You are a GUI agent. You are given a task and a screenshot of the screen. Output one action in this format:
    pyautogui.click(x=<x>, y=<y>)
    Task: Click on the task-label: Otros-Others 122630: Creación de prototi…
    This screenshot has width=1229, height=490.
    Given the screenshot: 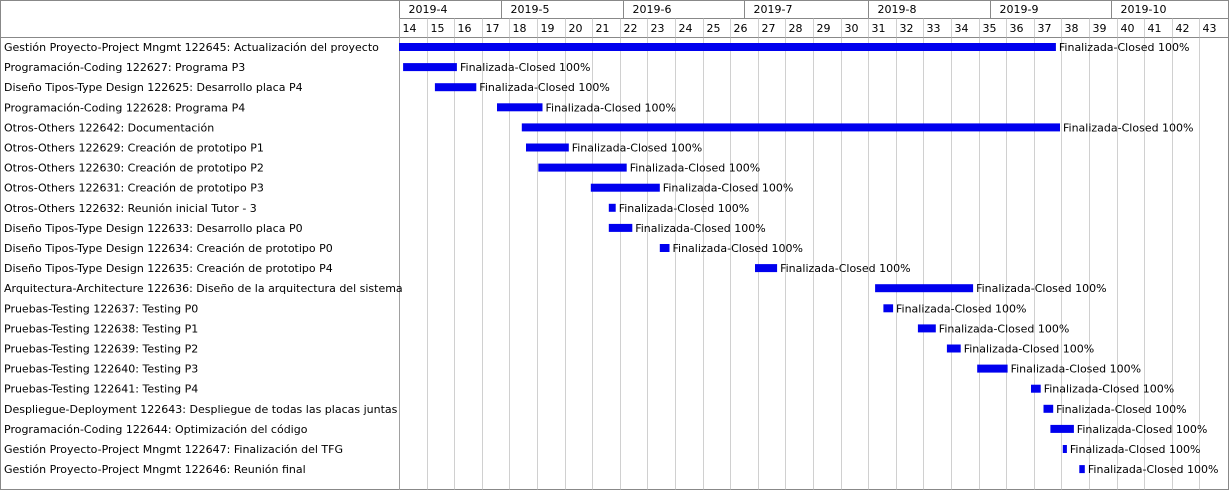 What is the action you would take?
    pyautogui.click(x=134, y=168)
    